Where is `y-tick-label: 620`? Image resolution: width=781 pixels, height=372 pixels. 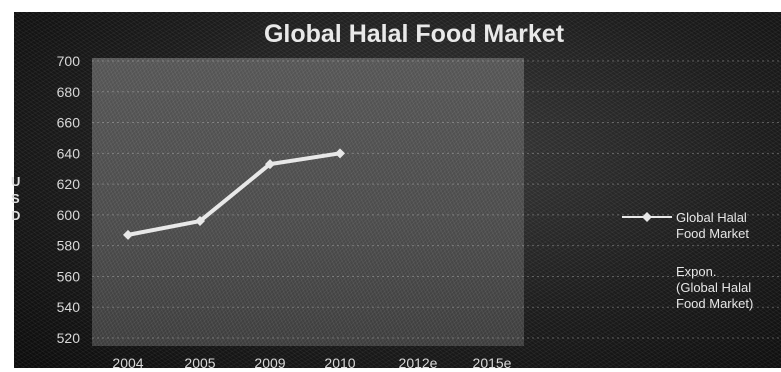
y-tick-label: 620 is located at coordinates (69, 184).